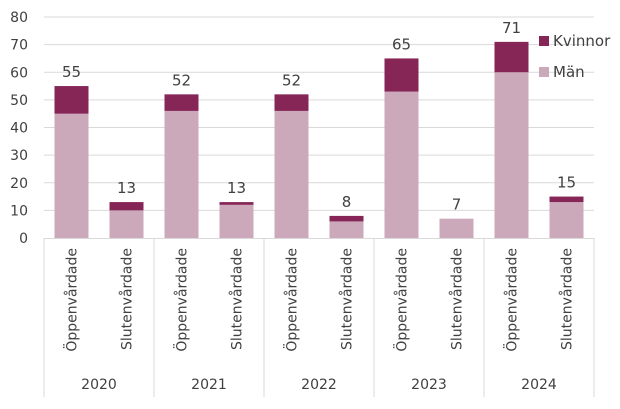  Describe the element at coordinates (19, 129) in the screenshot. I see `y-tick-label: 40` at that location.